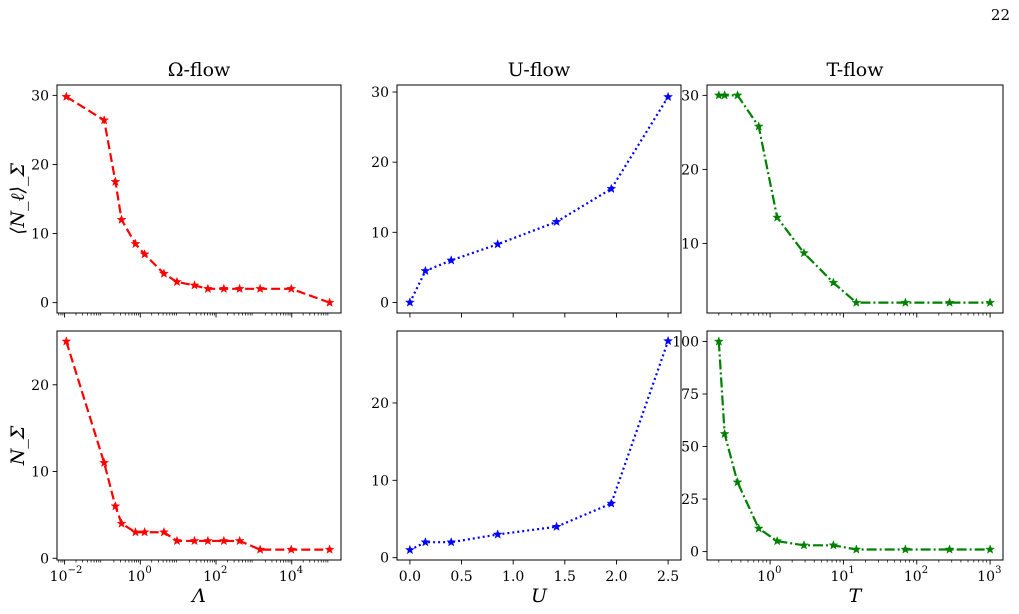 This screenshot has width=1019, height=614. I want to click on y-axis-label: ⟨N_ℓ⟩_Σ, so click(18, 199).